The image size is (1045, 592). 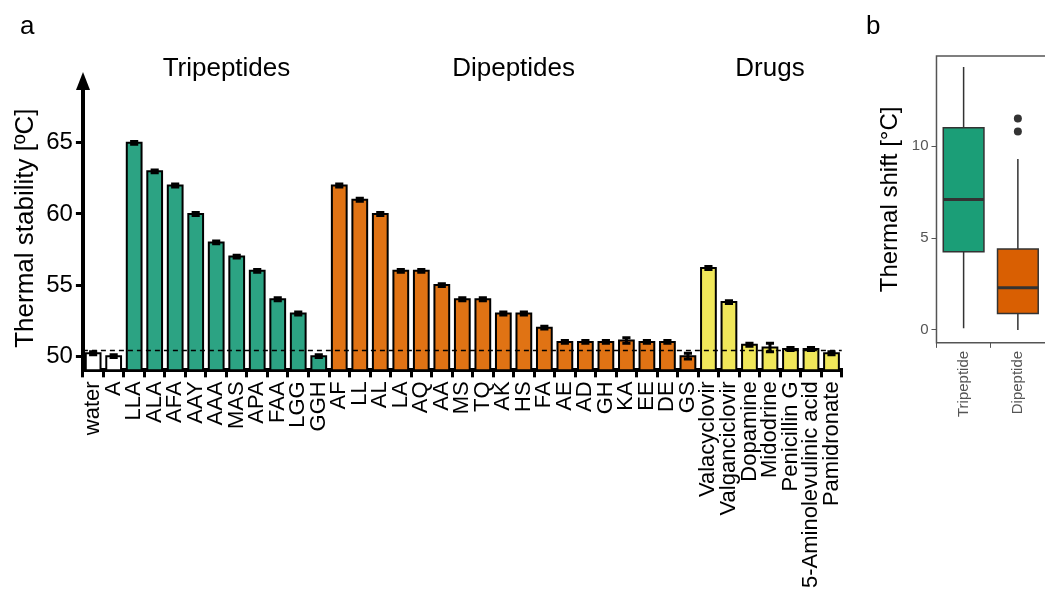 I want to click on text: Tripeptides, so click(x=226, y=67).